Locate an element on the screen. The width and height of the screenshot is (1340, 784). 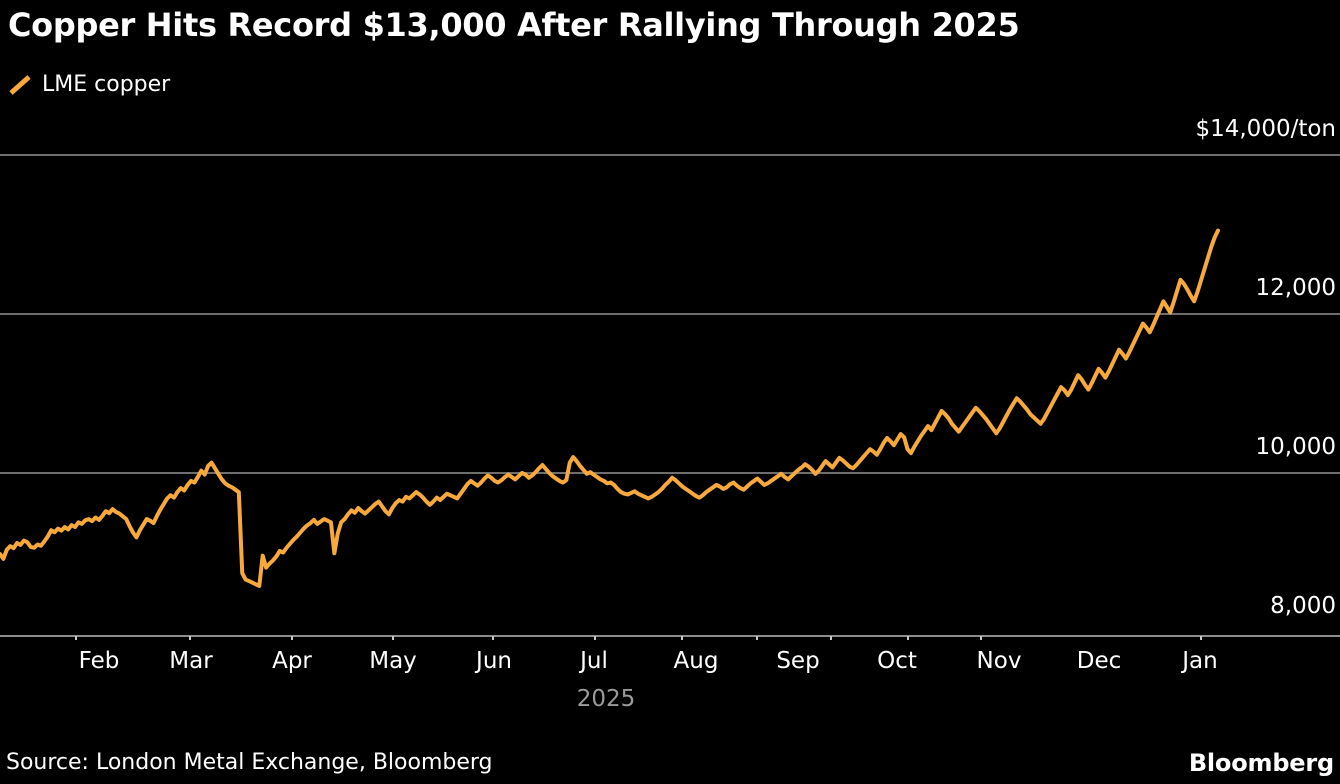
x-axis-label-nov: Nov is located at coordinates (999, 661).